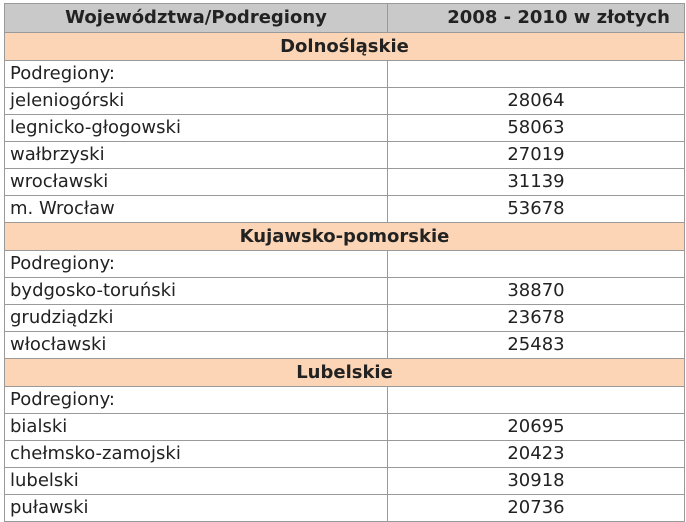  Describe the element at coordinates (536, 318) in the screenshot. I see `subregion-value: 23678` at that location.